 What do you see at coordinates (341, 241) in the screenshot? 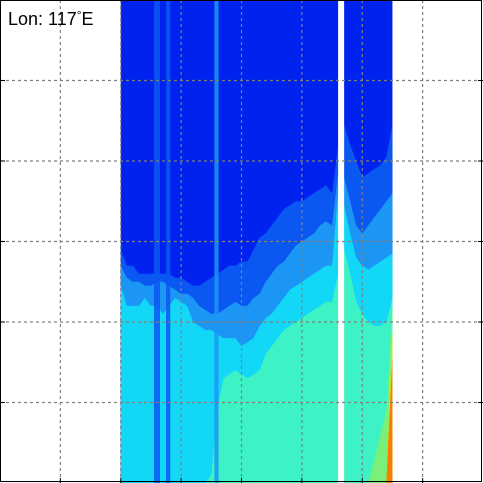
I see `missing-data-gap` at bounding box center [341, 241].